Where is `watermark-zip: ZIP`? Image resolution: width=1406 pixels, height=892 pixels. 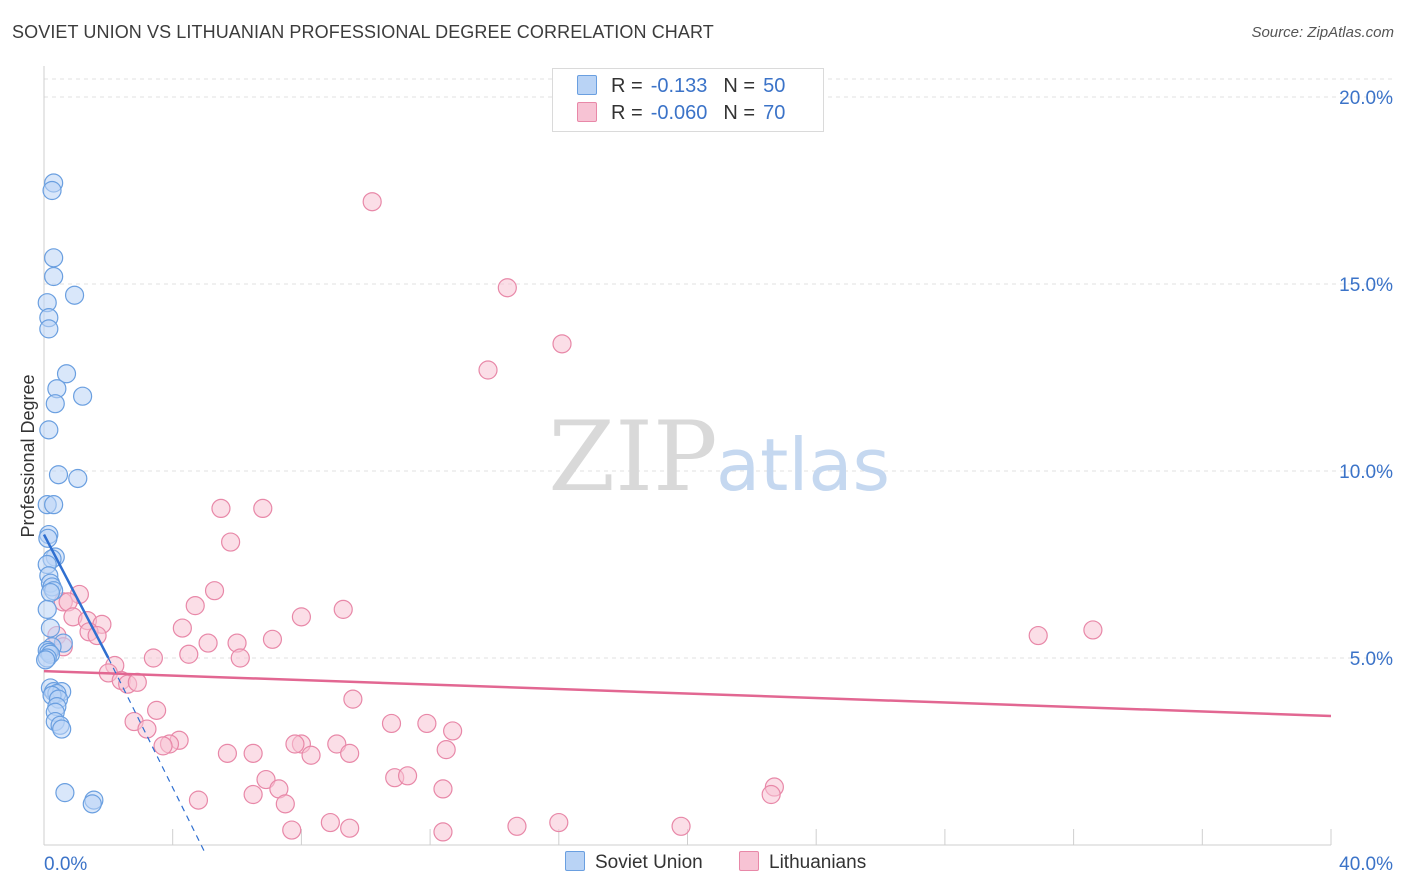
watermark-zip: ZIP is located at coordinates (632, 457).